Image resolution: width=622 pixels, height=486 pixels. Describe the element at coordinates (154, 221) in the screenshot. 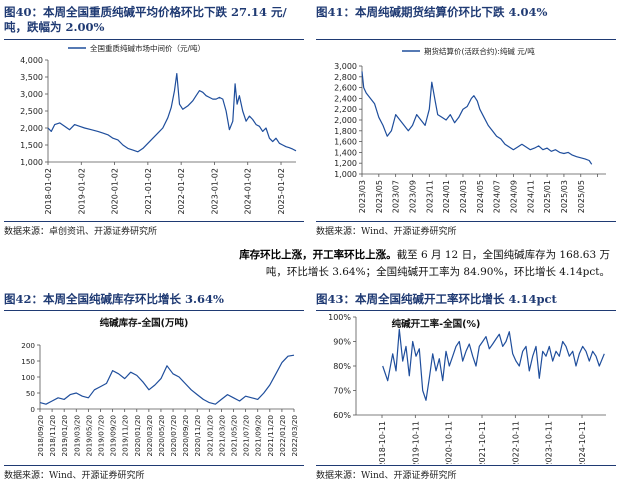

I see `fig40-rule-bottom` at that location.